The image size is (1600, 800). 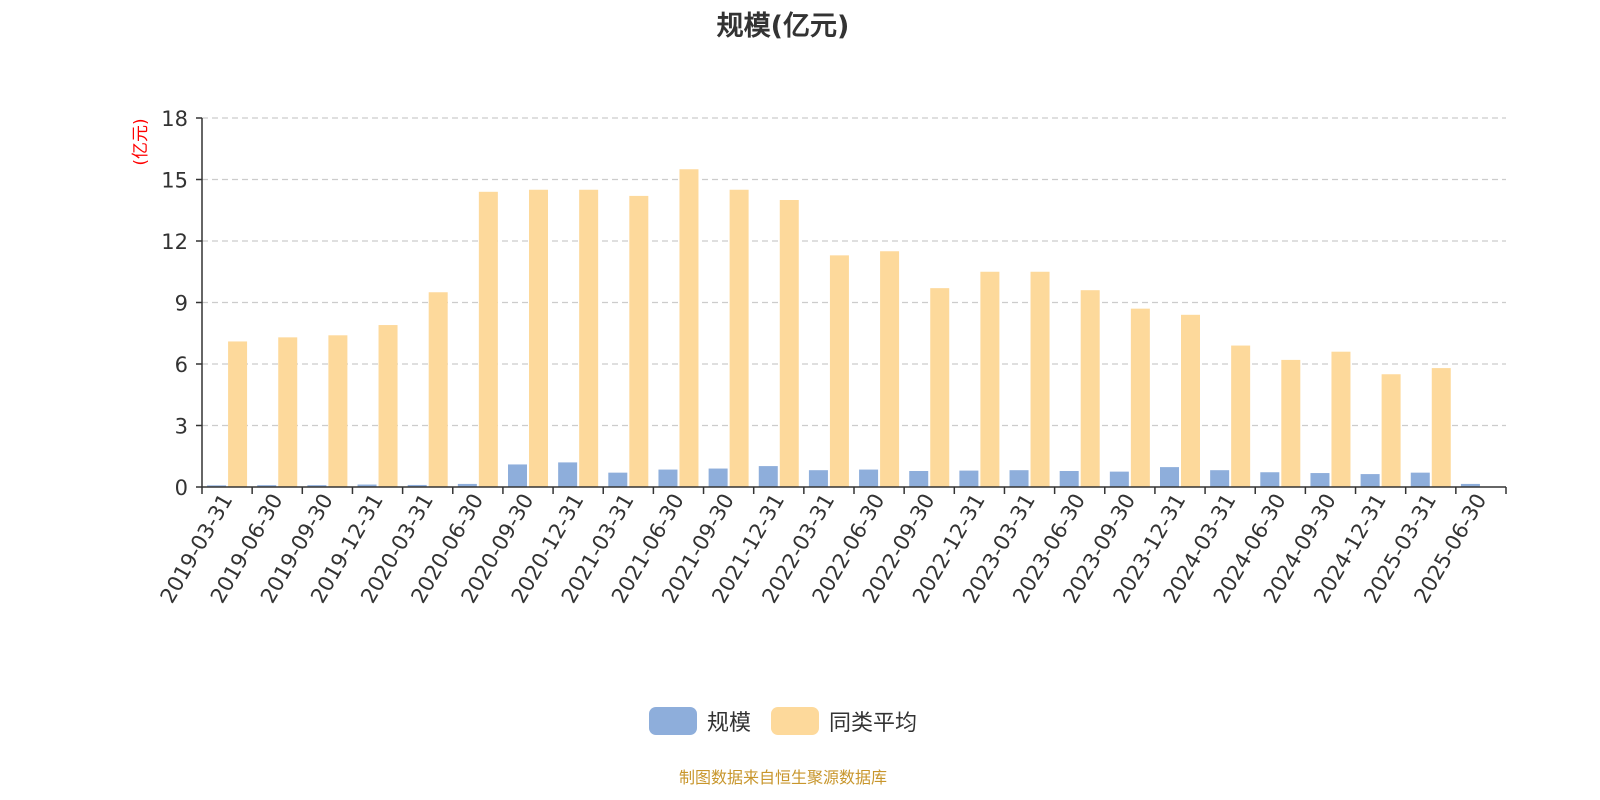 What do you see at coordinates (174, 181) in the screenshot?
I see `y-tick-label: 15` at bounding box center [174, 181].